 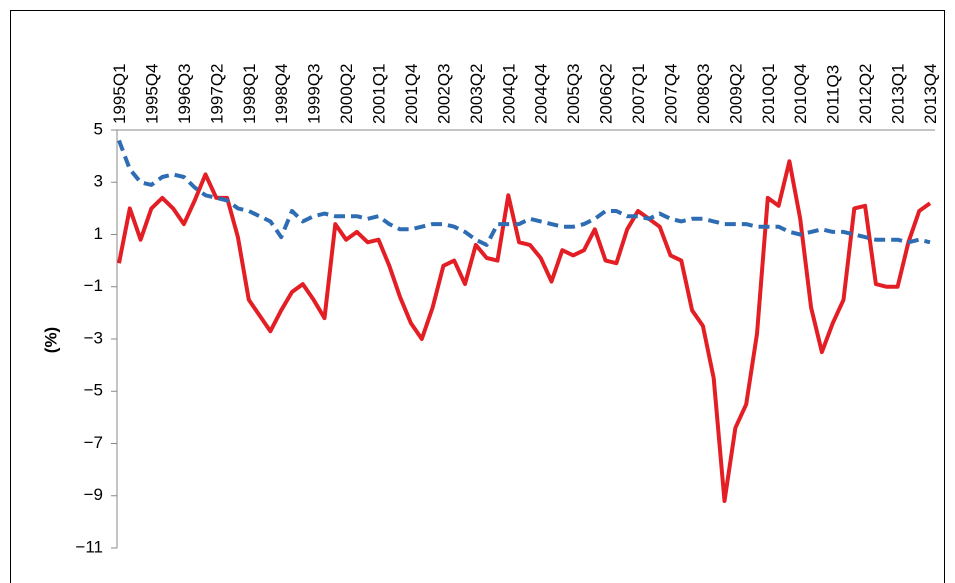 What do you see at coordinates (508, 94) in the screenshot?
I see `x-tick-label: 2004Q1` at bounding box center [508, 94].